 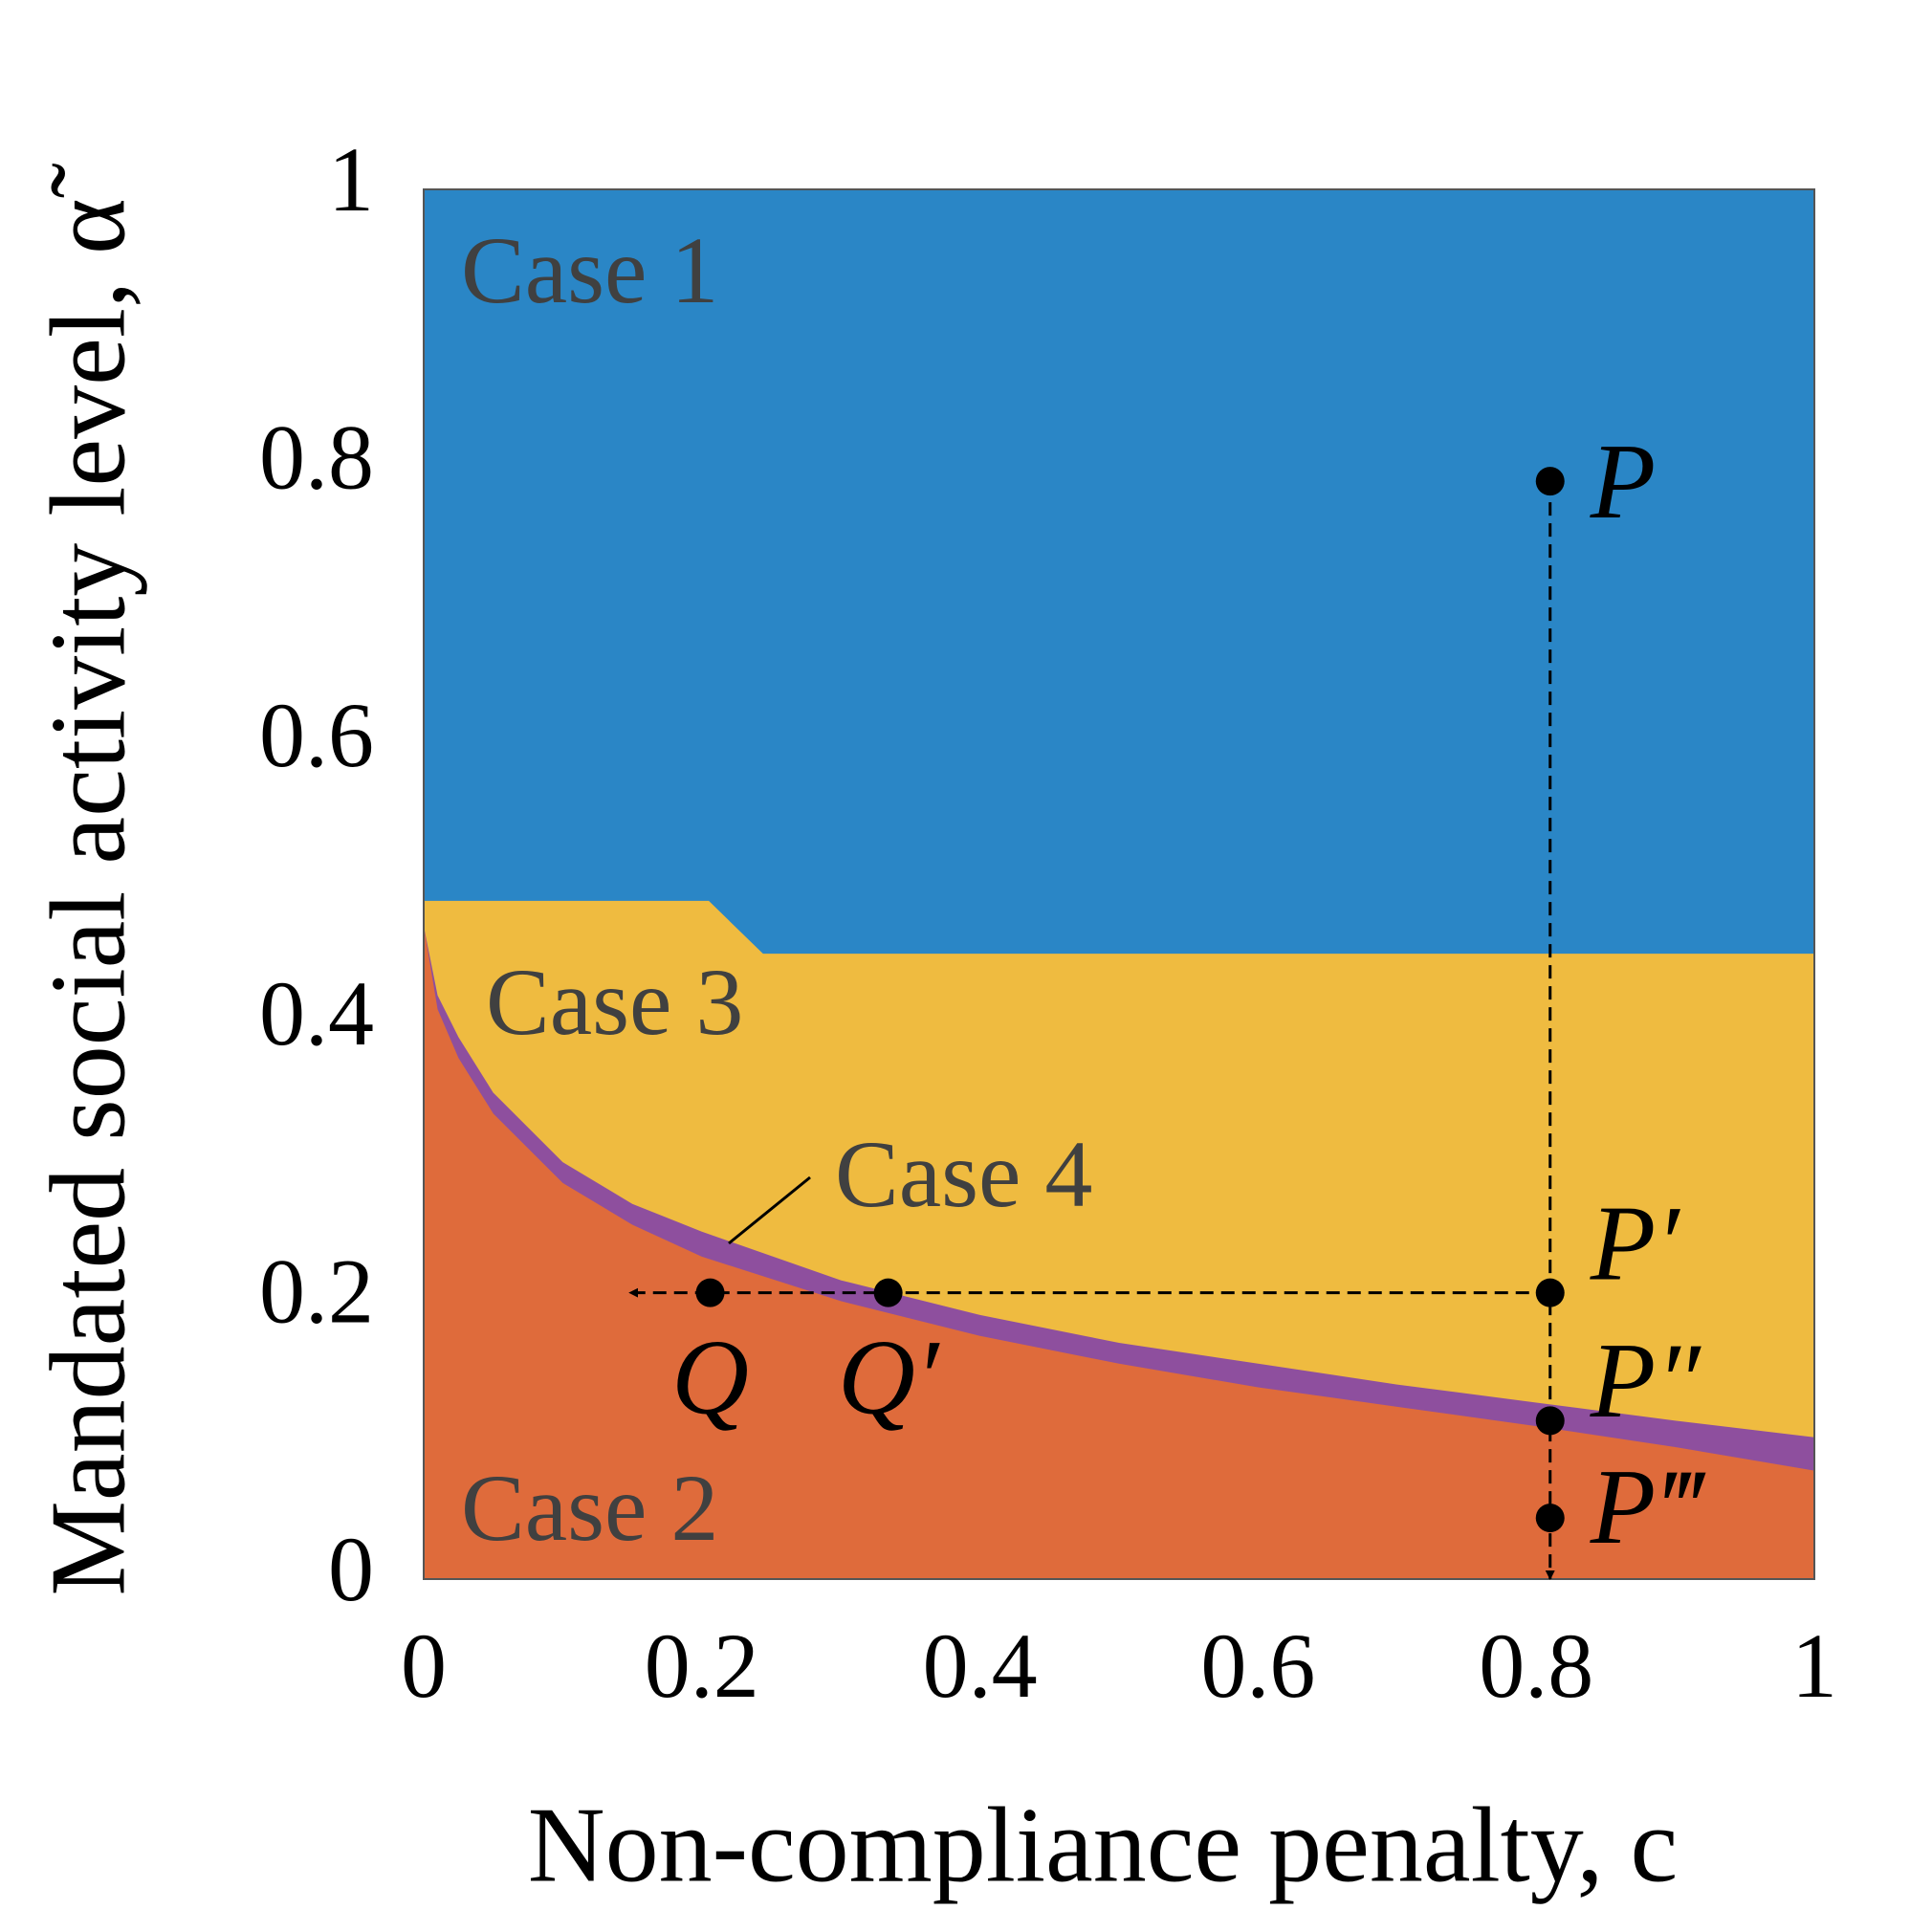 I want to click on x-tick-label: 0.6, so click(x=1257, y=1665).